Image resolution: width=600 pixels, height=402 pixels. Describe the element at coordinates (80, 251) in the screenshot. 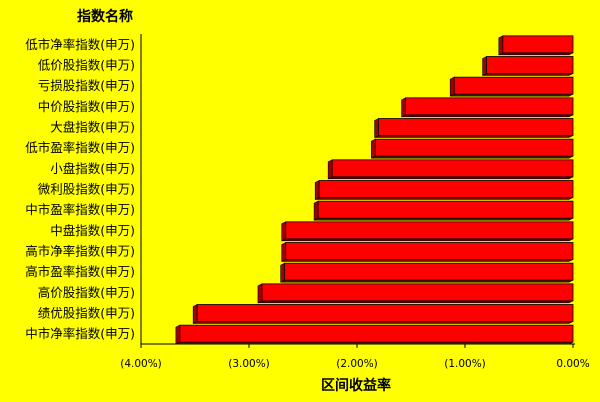

I see `category-label: 高市净率指数(申万)` at that location.